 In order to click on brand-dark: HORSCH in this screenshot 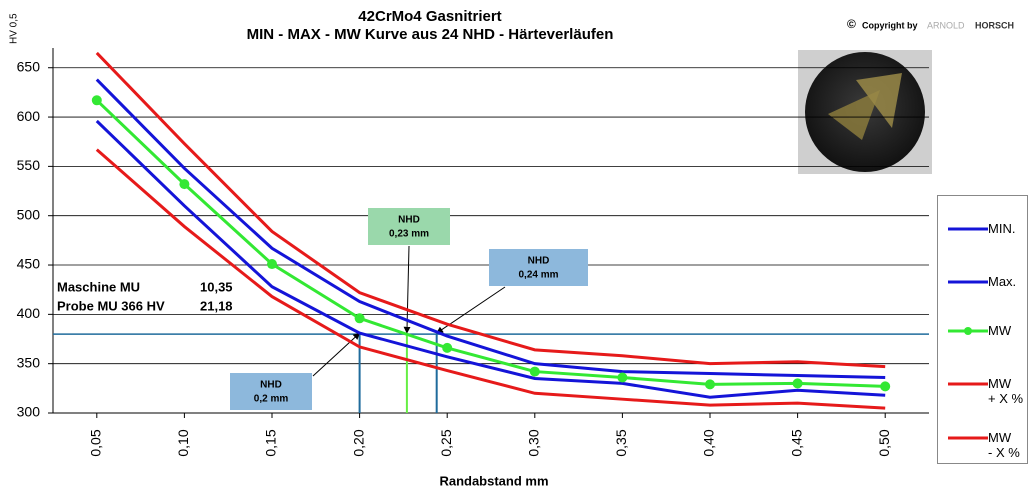, I will do `click(994, 25)`.